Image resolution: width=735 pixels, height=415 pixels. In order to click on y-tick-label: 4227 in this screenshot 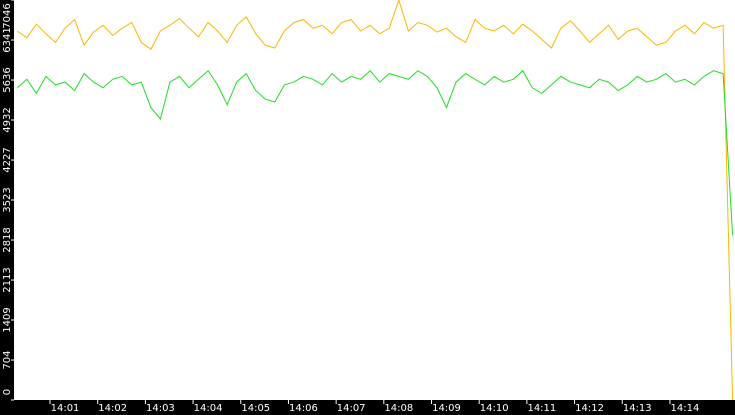, I will do `click(7, 159)`.